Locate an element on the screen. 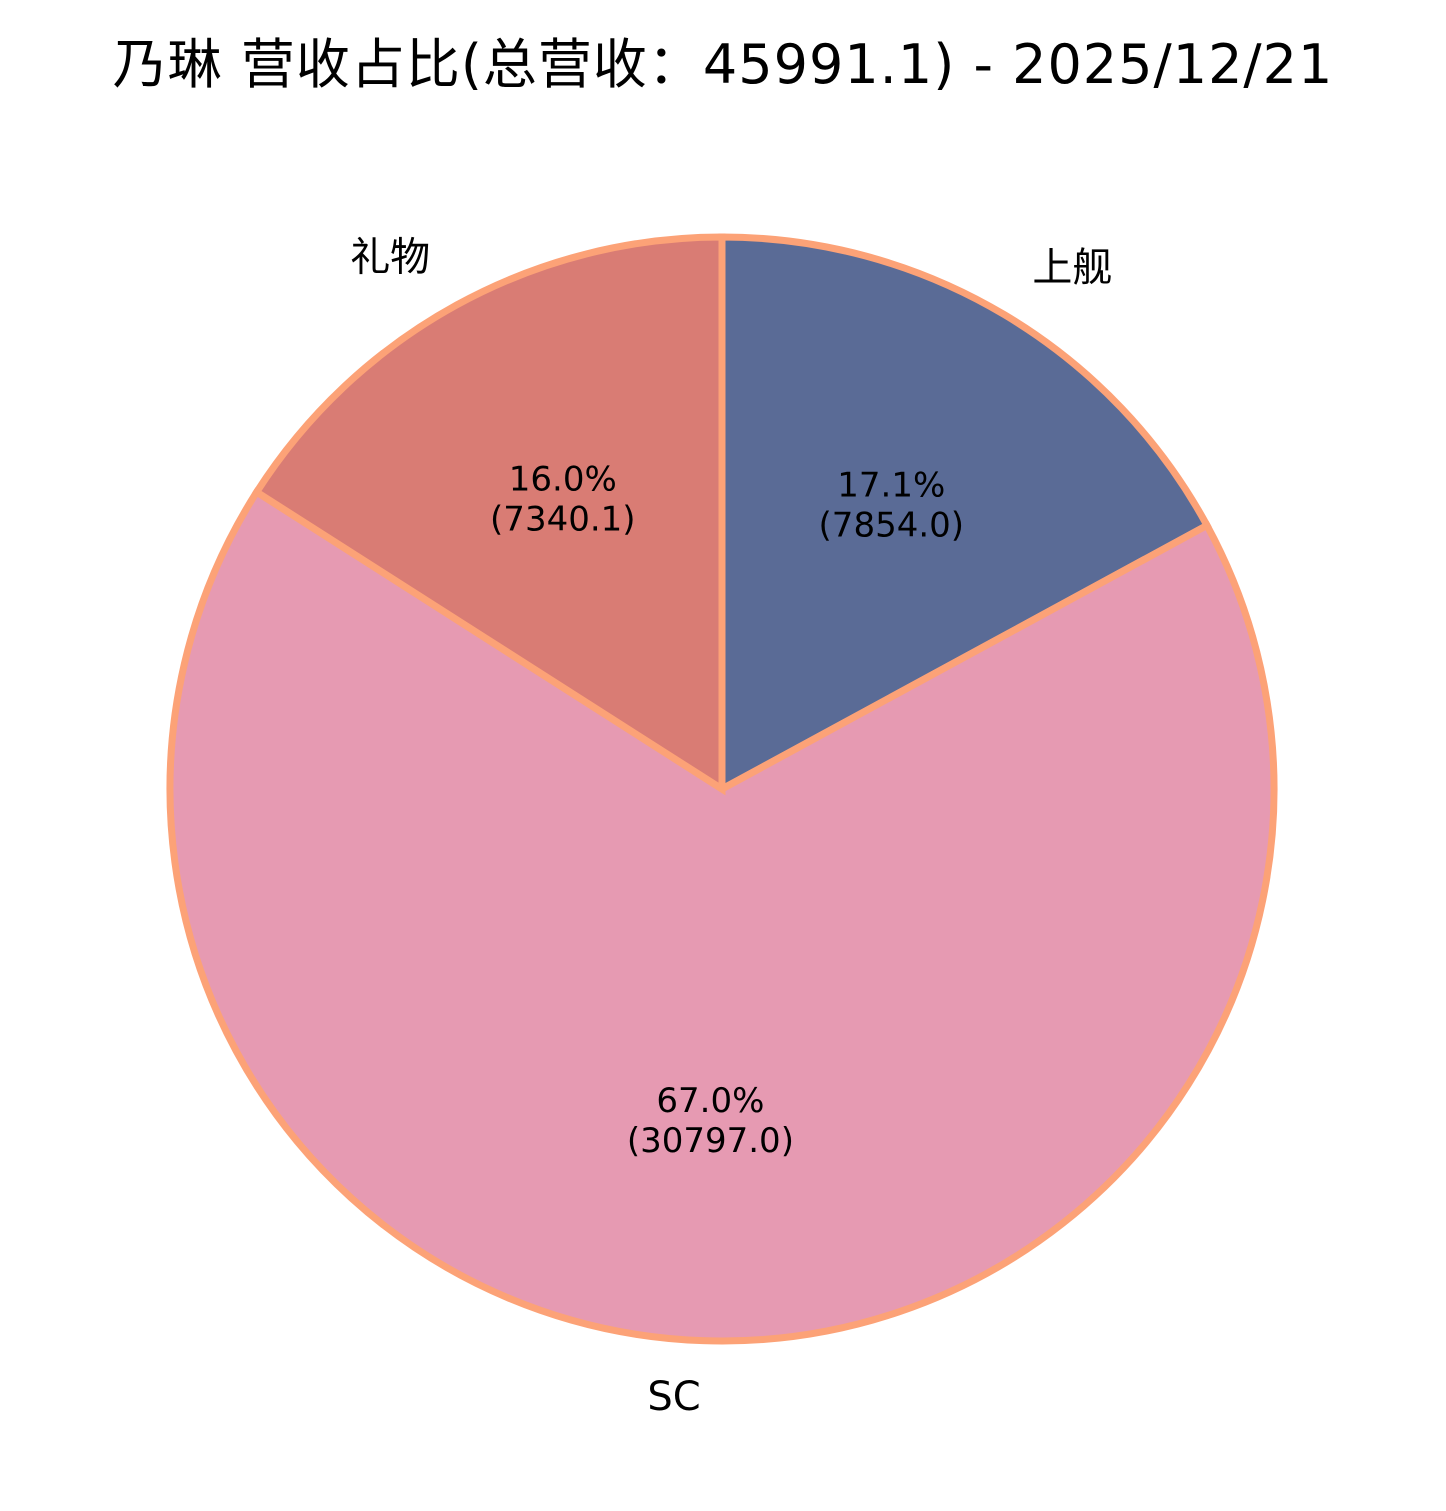  pie-slice-上舰 is located at coordinates (965, 514).